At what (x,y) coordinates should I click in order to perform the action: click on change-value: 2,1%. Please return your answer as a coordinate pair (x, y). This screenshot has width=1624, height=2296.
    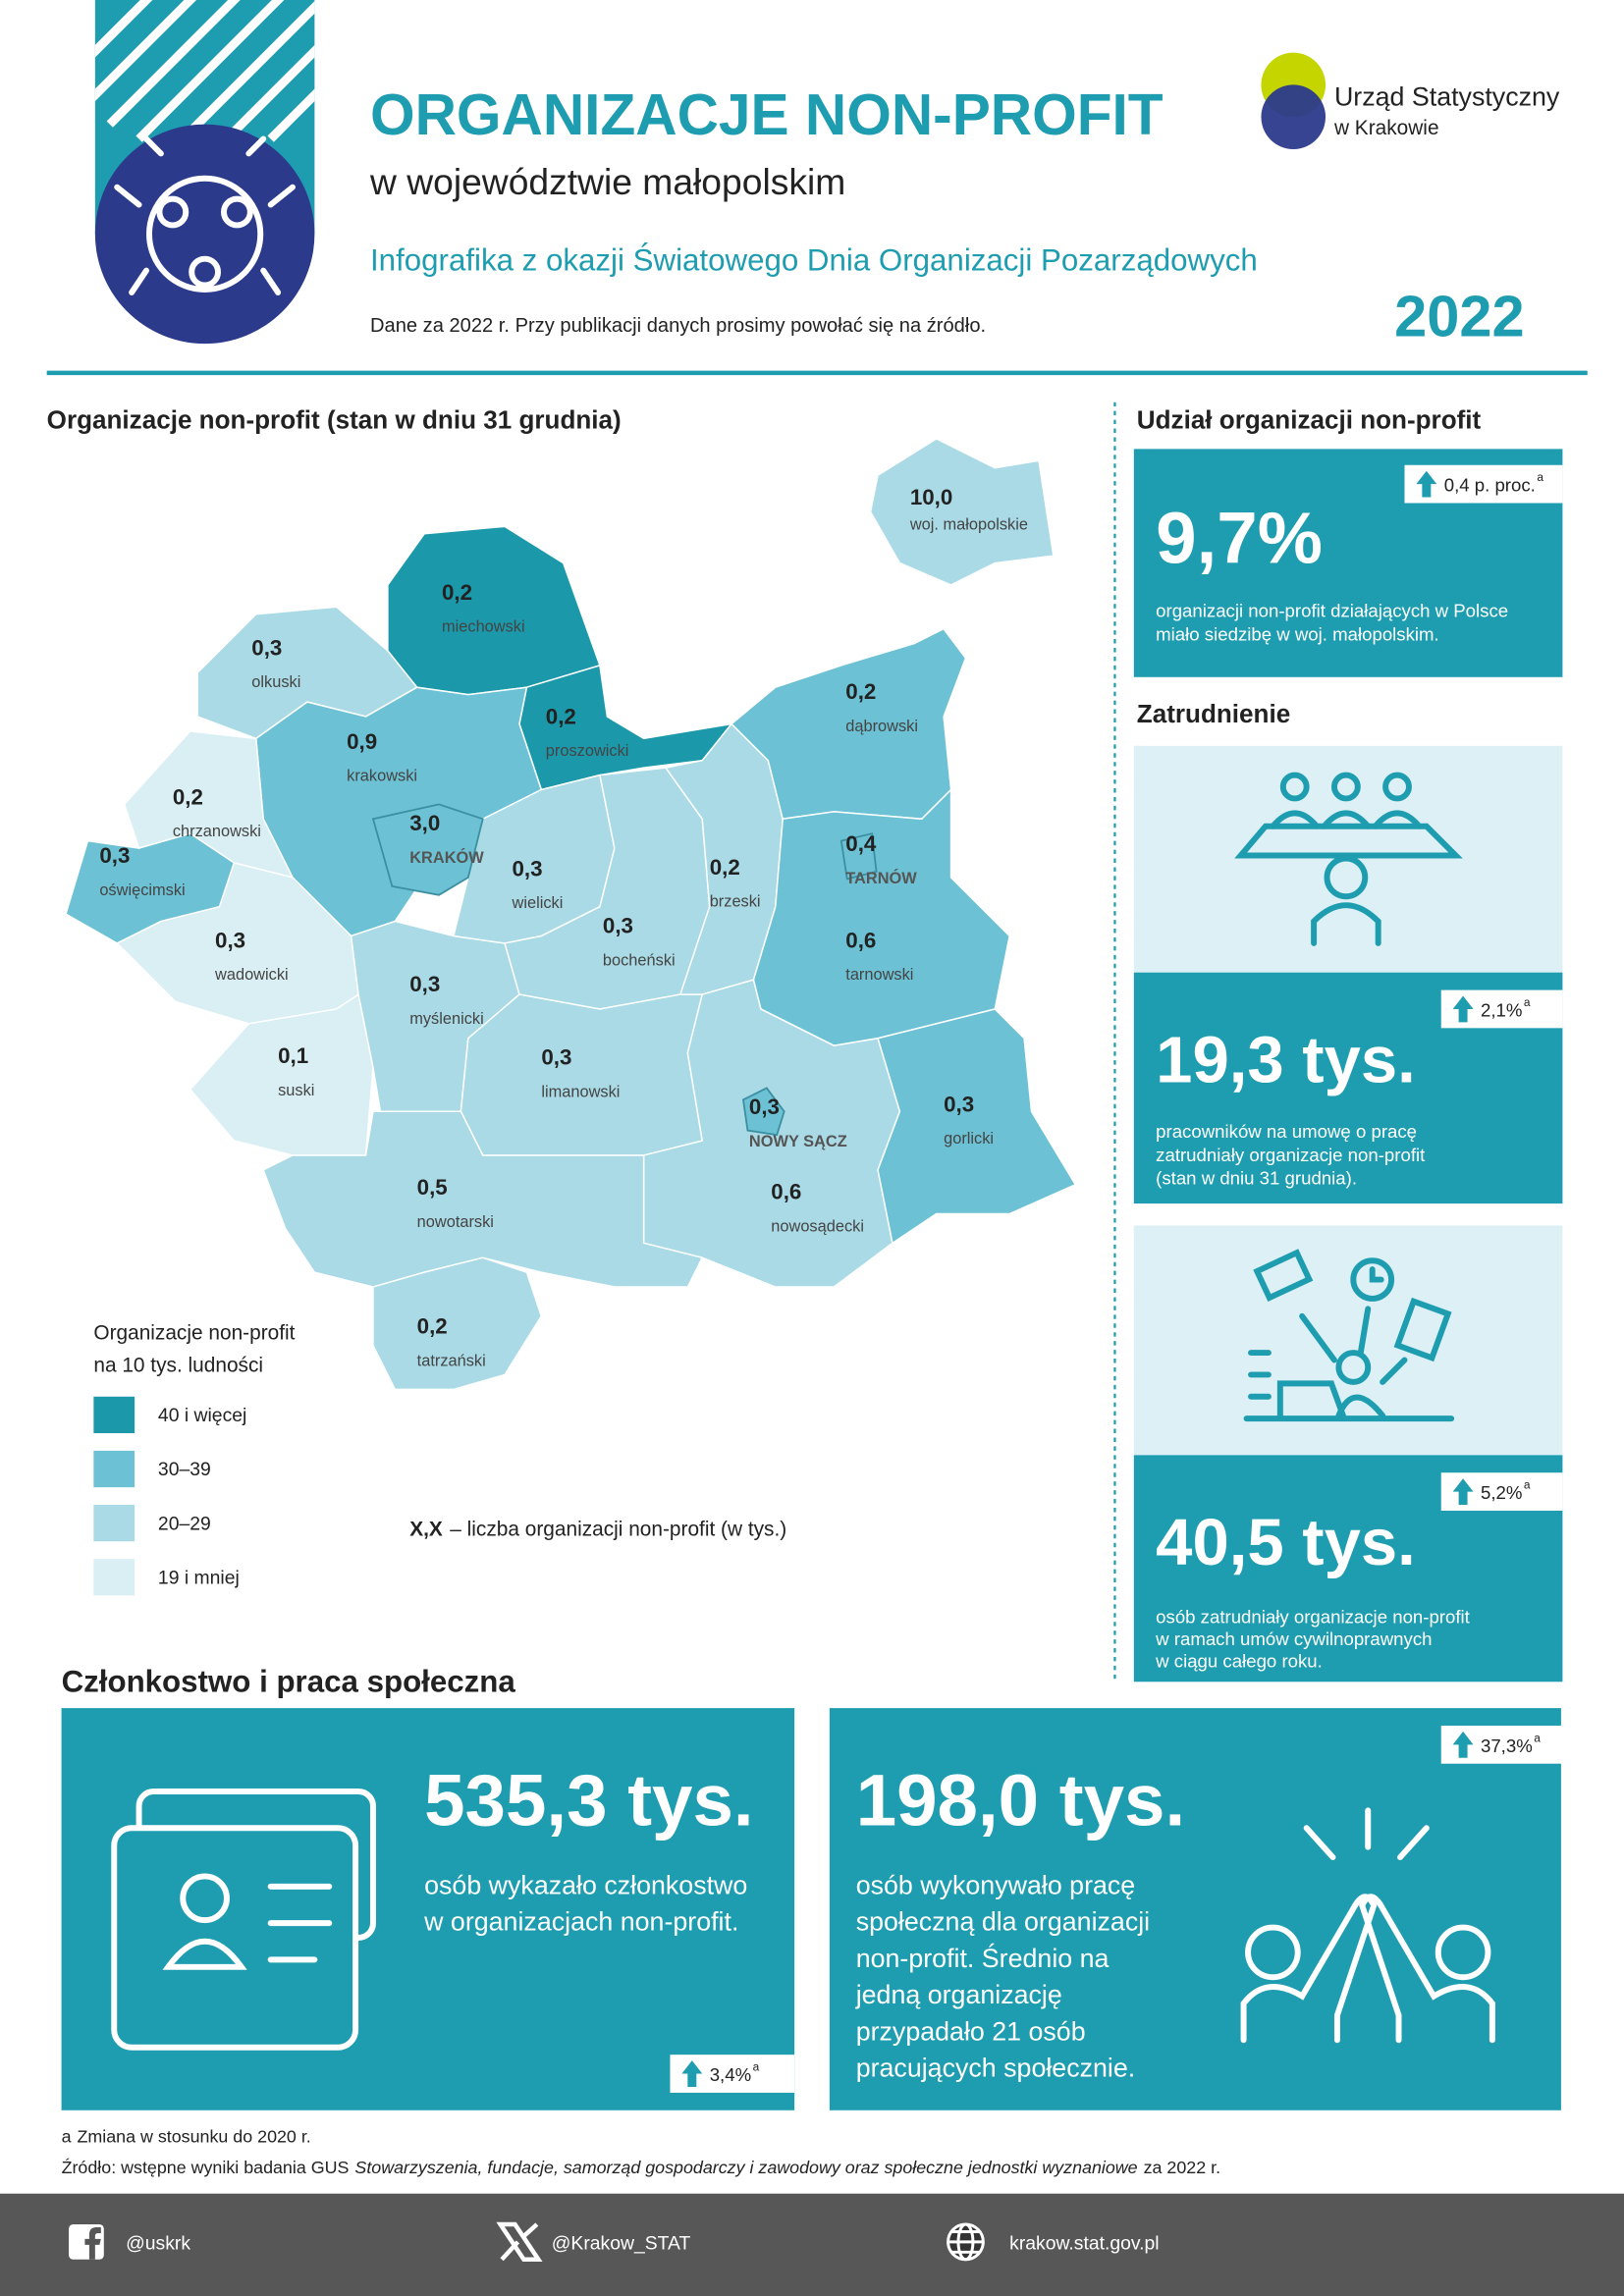
    Looking at the image, I should click on (1501, 1009).